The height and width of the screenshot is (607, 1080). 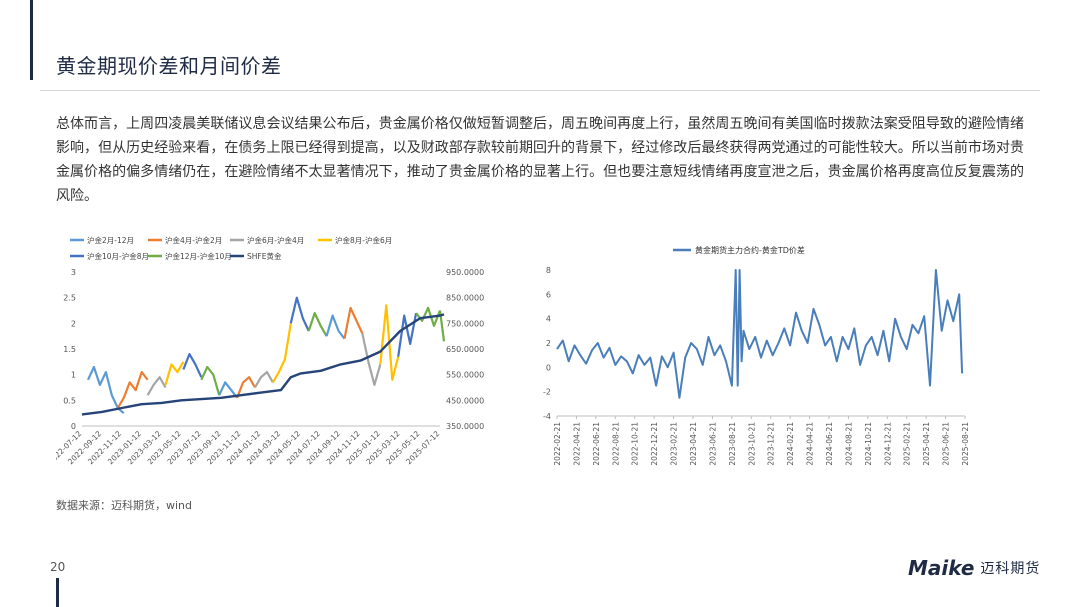 What do you see at coordinates (547, 392) in the screenshot?
I see `y-tick-label: -2` at bounding box center [547, 392].